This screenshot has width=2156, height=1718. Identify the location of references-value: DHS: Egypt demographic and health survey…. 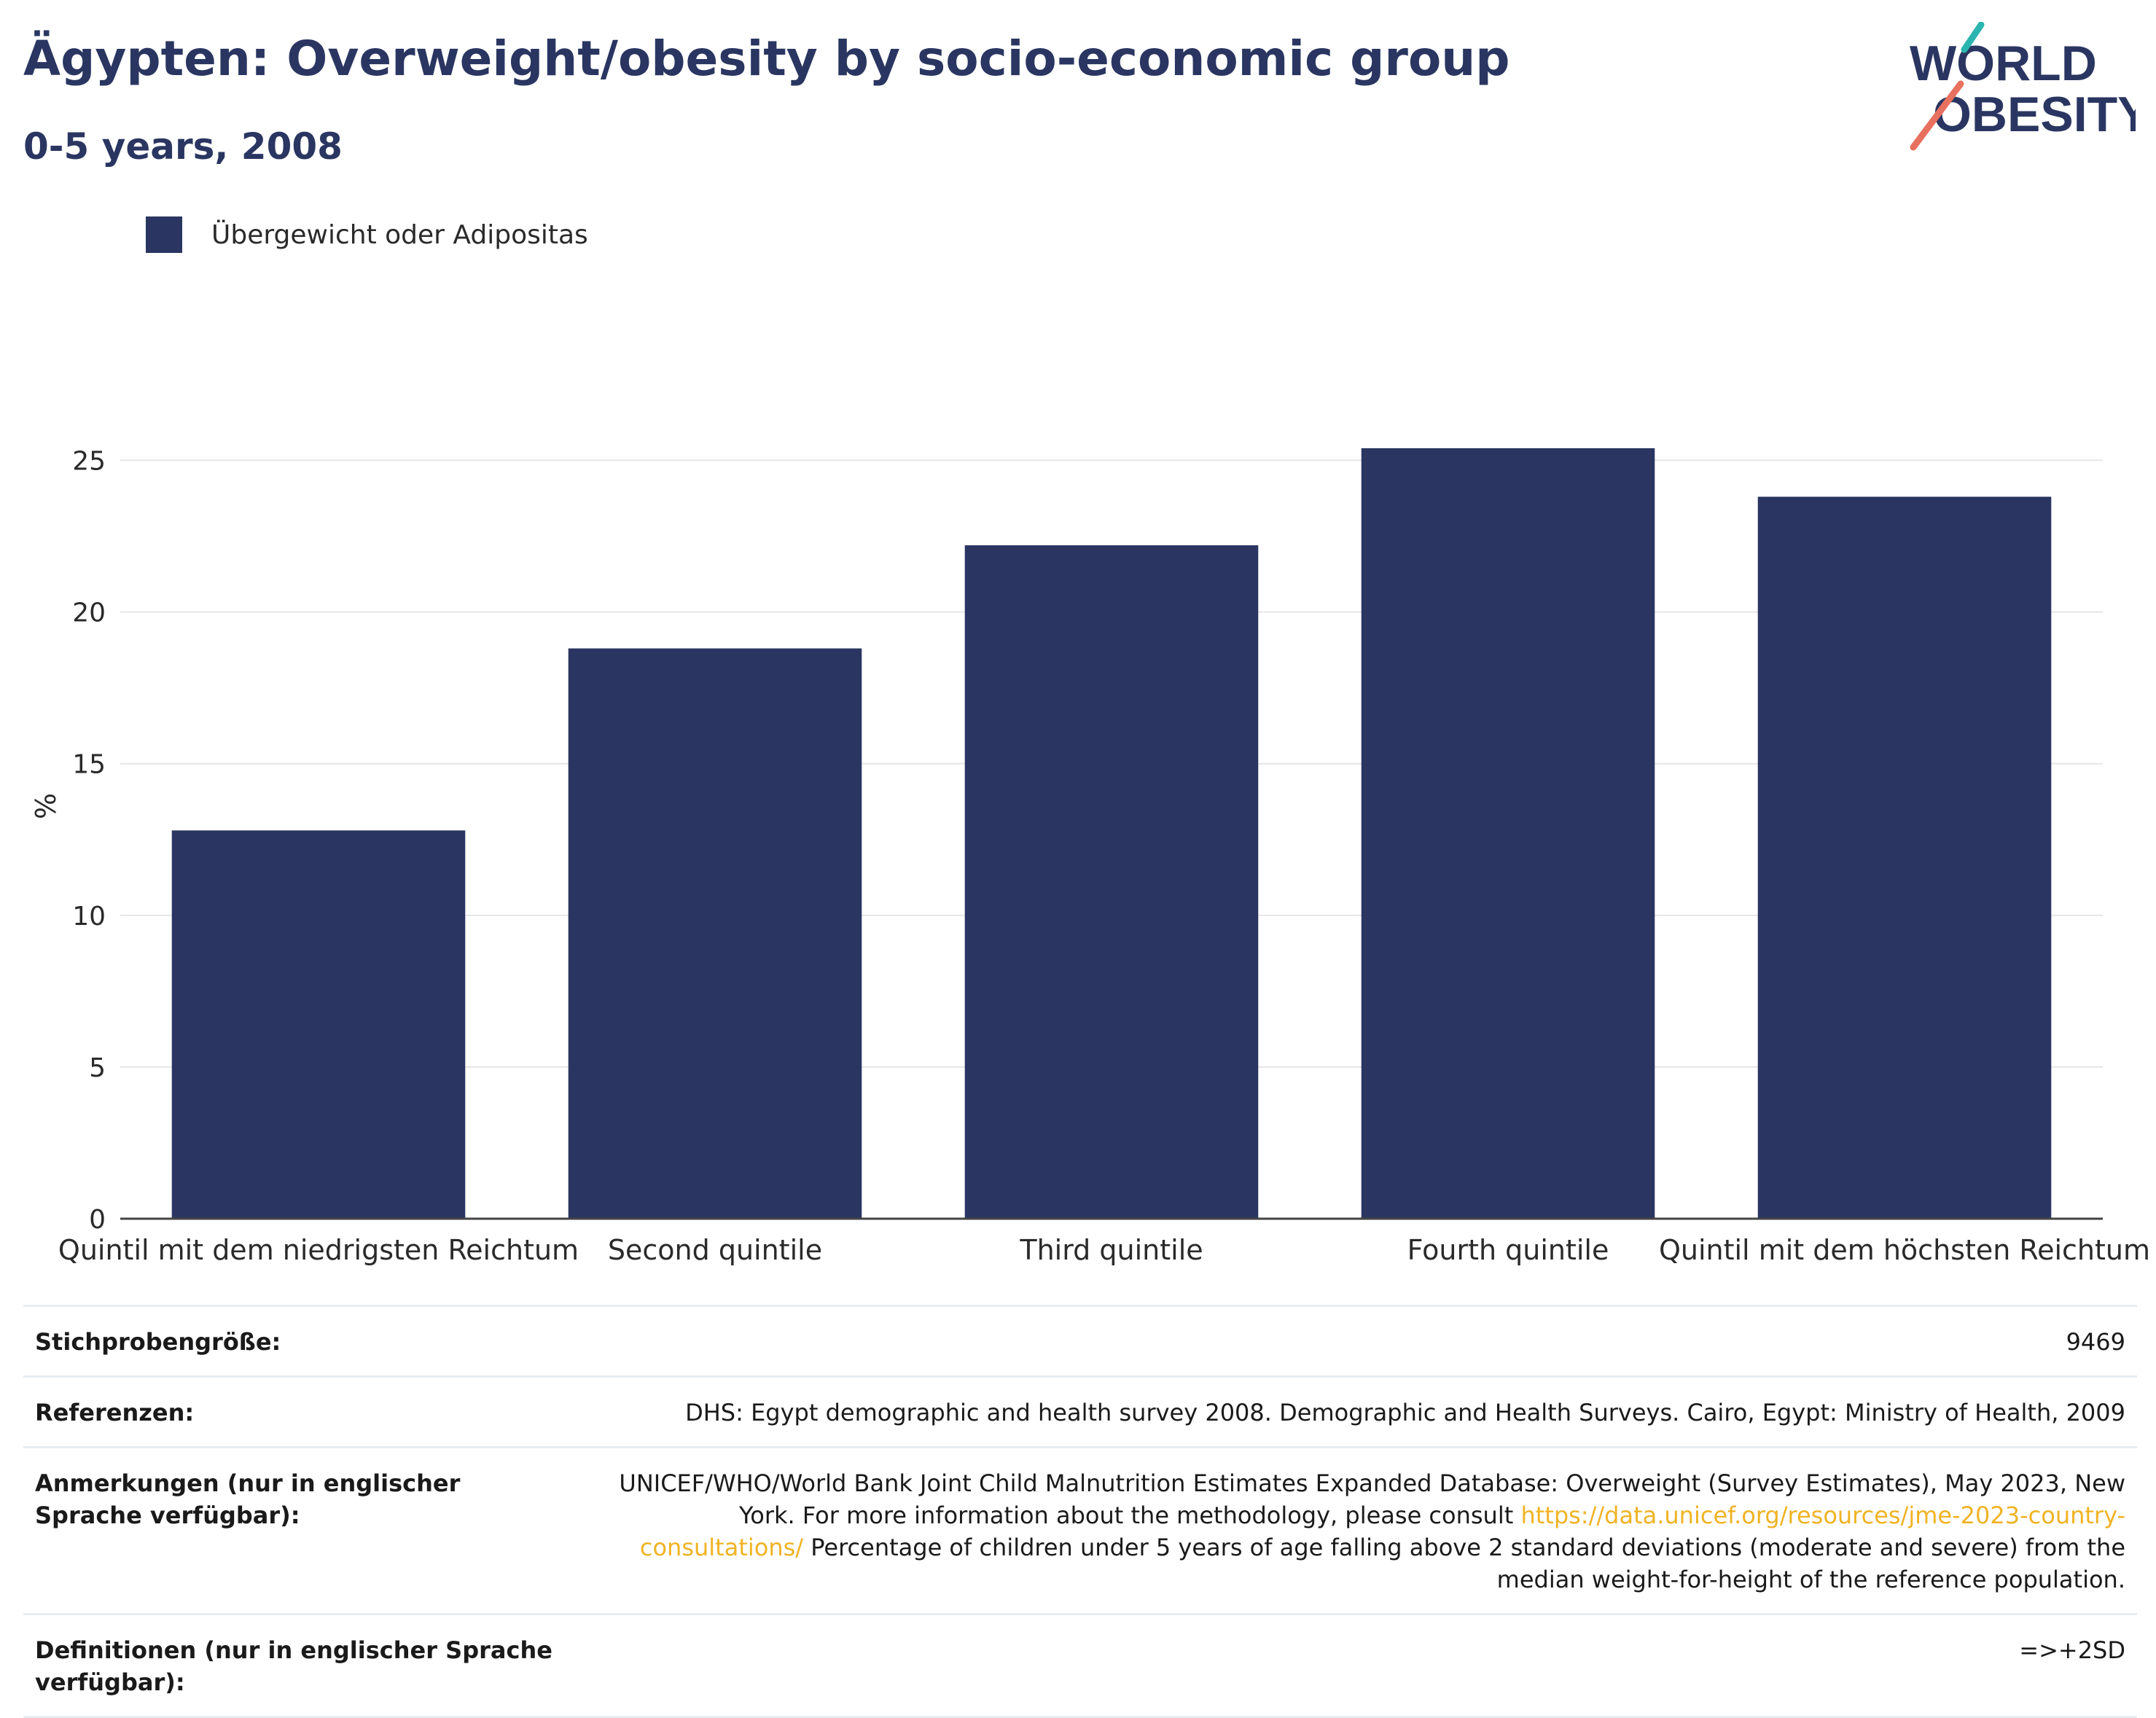
(1405, 1412).